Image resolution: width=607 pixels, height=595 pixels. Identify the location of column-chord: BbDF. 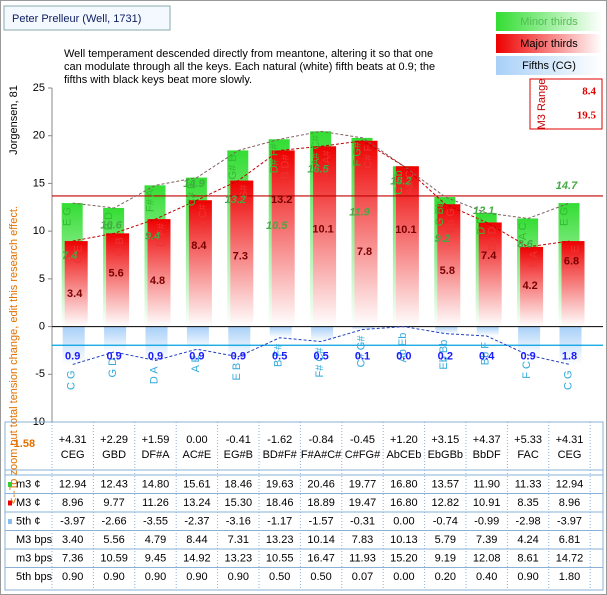
(487, 455).